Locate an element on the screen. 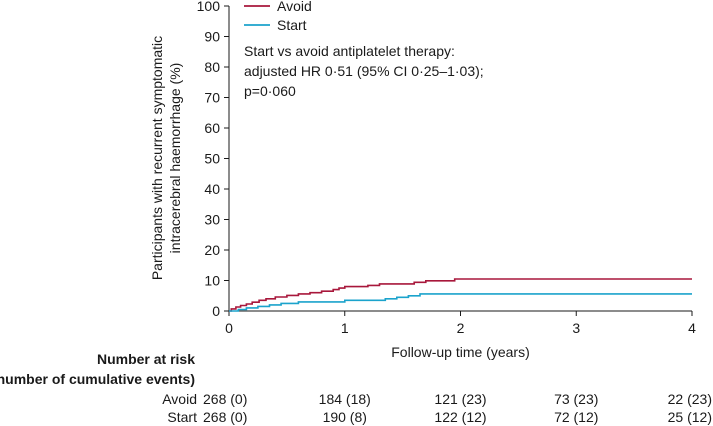 The image size is (713, 426). risk-table-cell: 121 (23) is located at coordinates (460, 399).